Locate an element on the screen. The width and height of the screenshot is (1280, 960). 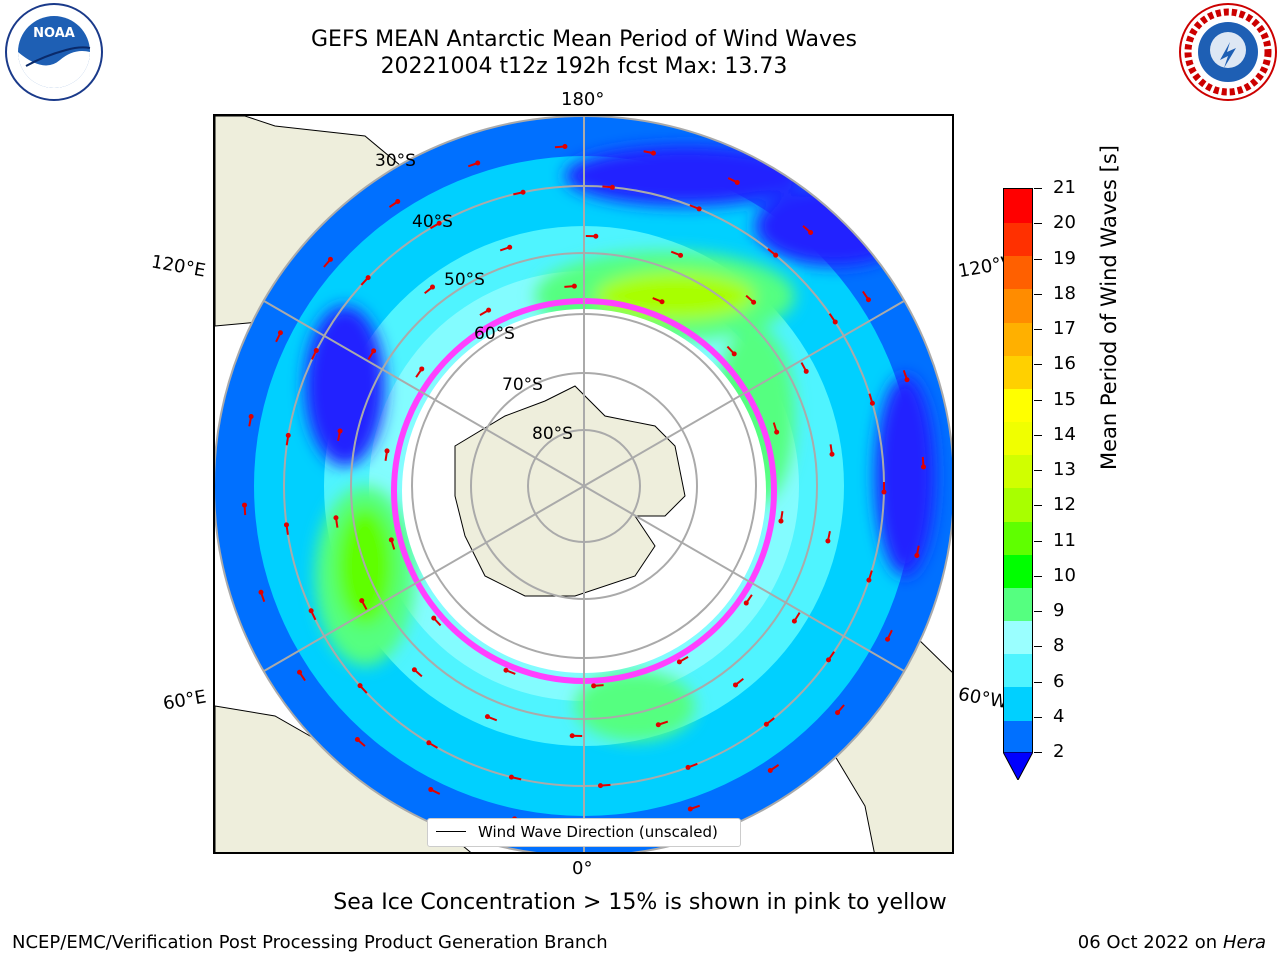
legend-line-sample is located at coordinates (451, 831).